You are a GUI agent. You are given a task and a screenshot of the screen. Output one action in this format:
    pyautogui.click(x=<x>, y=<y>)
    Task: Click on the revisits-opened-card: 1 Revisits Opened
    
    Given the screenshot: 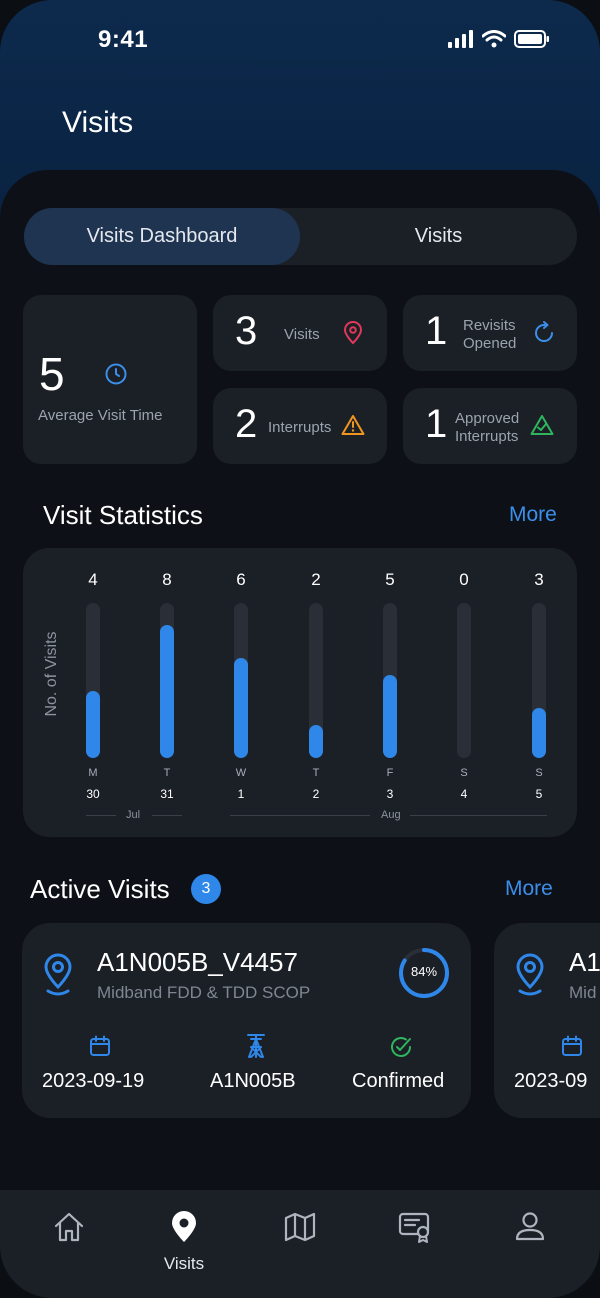 What is the action you would take?
    pyautogui.click(x=490, y=333)
    